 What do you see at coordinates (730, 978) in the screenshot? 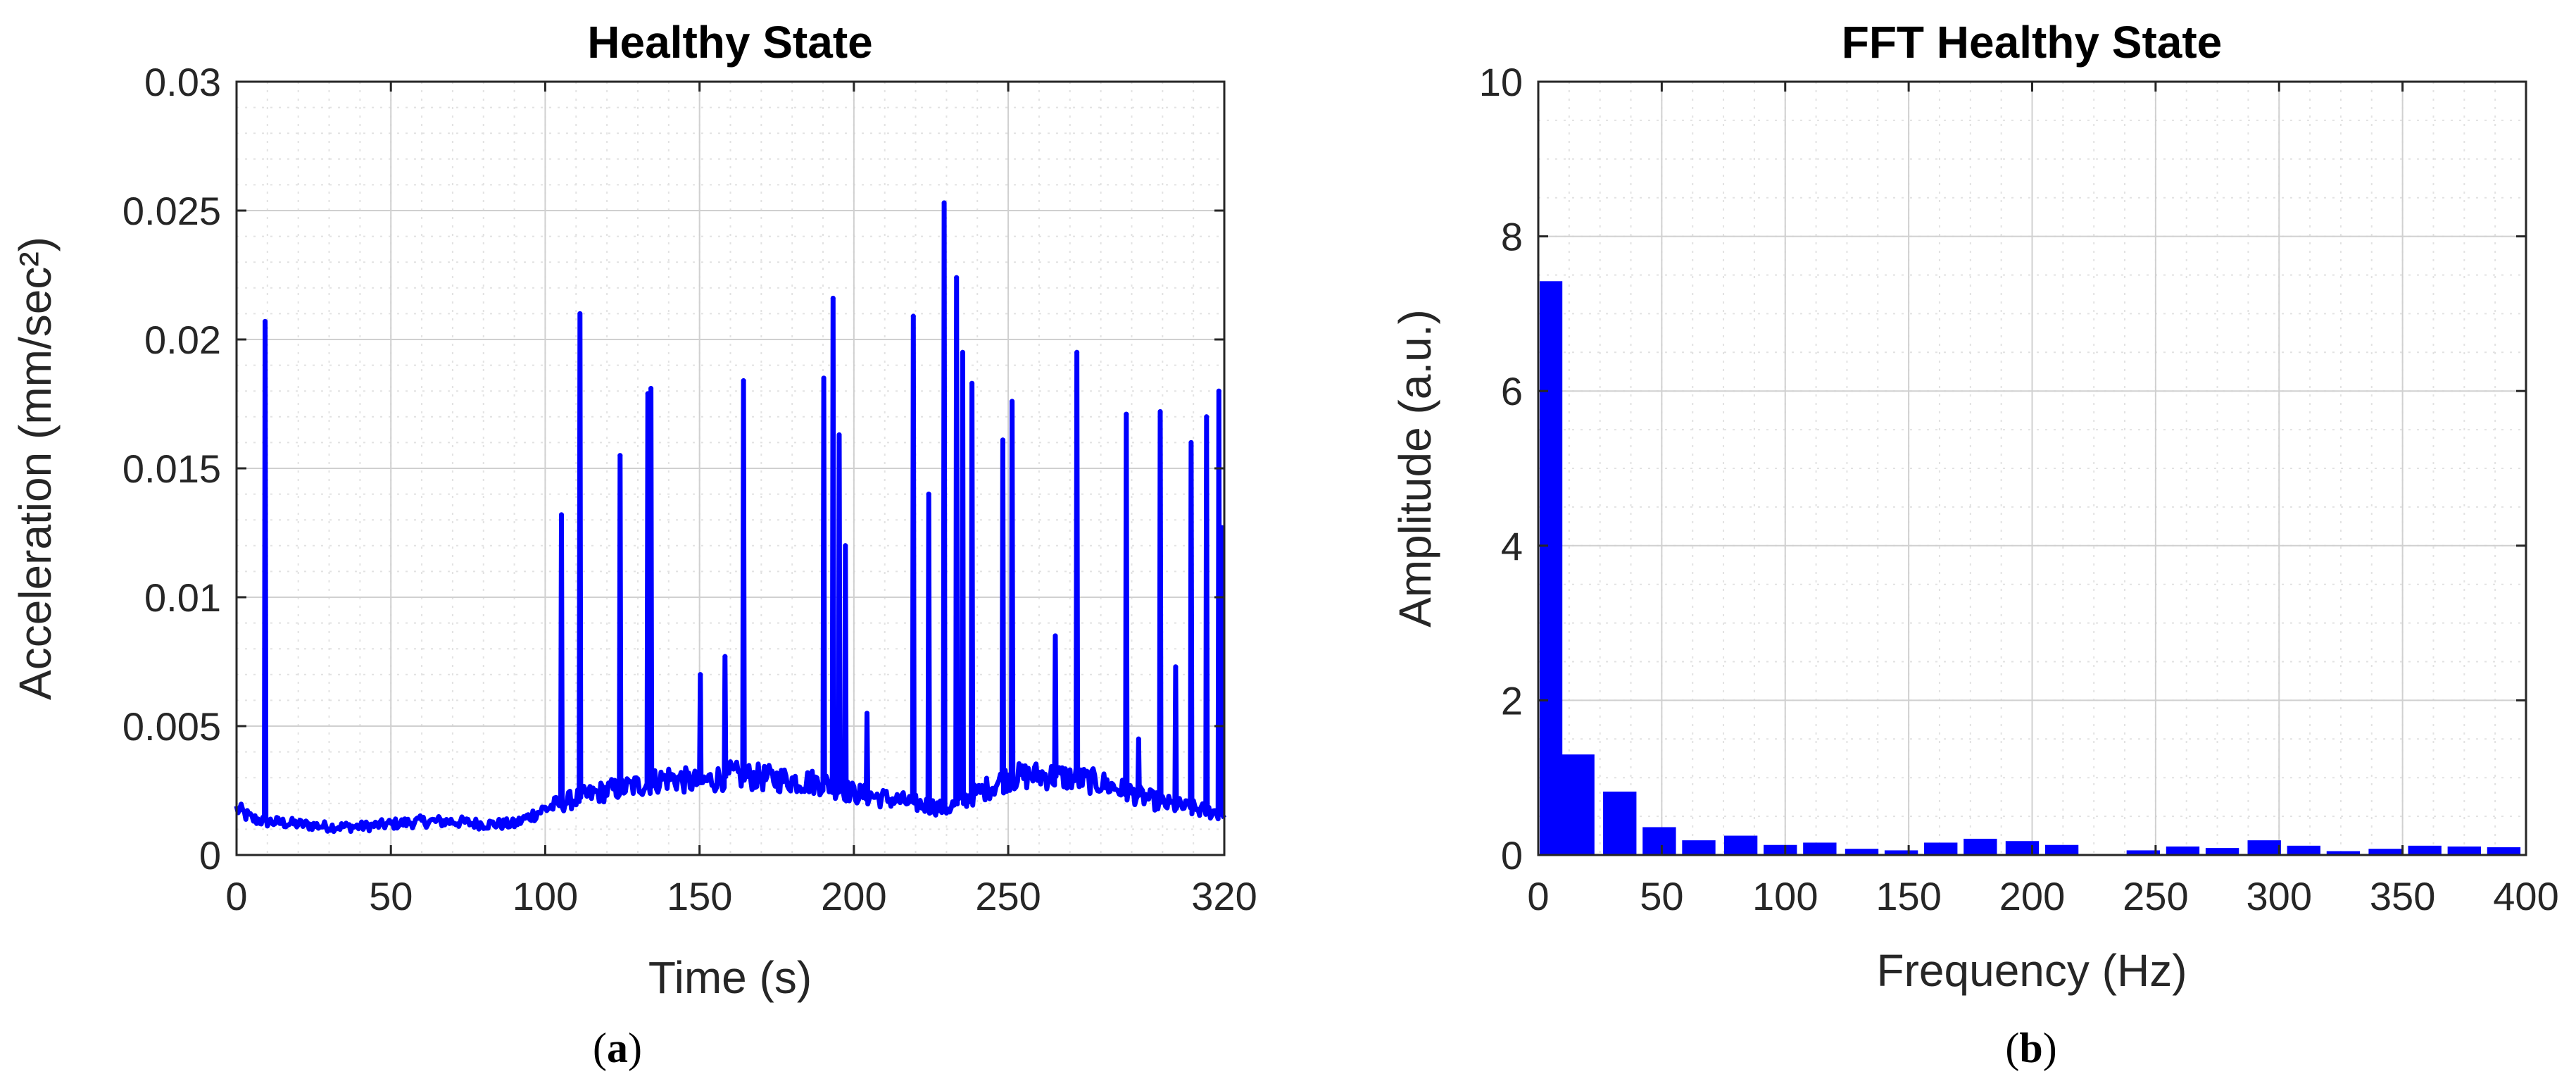
I see `x-axis-label: Time (s)` at bounding box center [730, 978].